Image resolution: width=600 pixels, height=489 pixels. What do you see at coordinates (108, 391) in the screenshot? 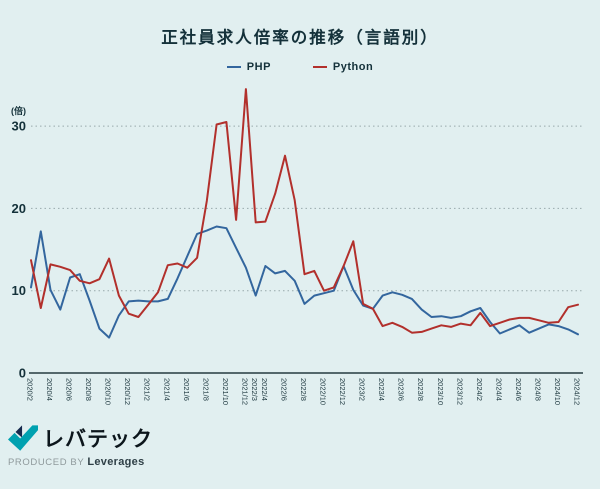
I see `x-tick-label: 2020/10` at bounding box center [108, 391].